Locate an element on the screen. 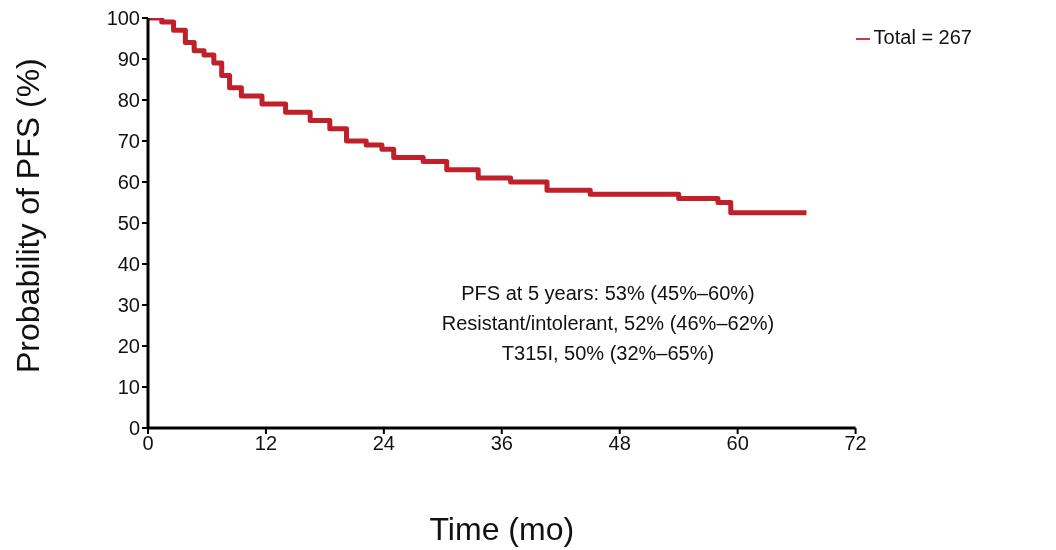 Image resolution: width=1056 pixels, height=550 pixels. x-tick-label: 36 is located at coordinates (501, 443).